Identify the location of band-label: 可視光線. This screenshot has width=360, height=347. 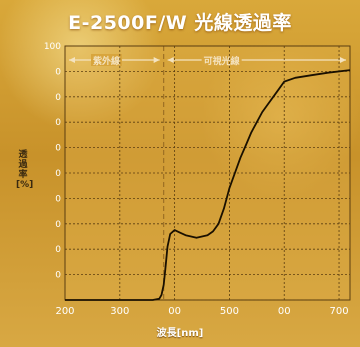
(222, 61).